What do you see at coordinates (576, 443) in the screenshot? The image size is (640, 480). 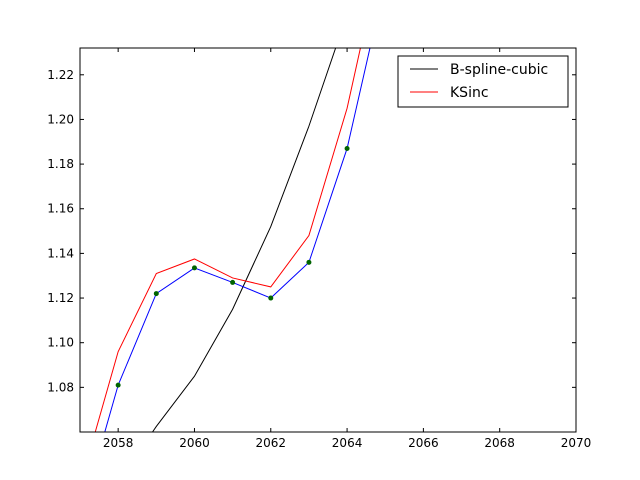 I see `x-tick-label: 2070` at bounding box center [576, 443].